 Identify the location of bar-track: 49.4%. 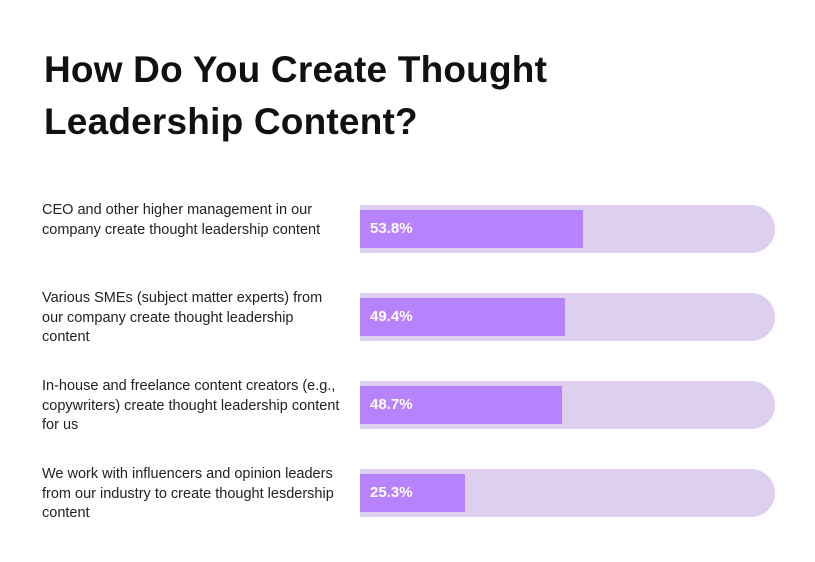
(567, 317).